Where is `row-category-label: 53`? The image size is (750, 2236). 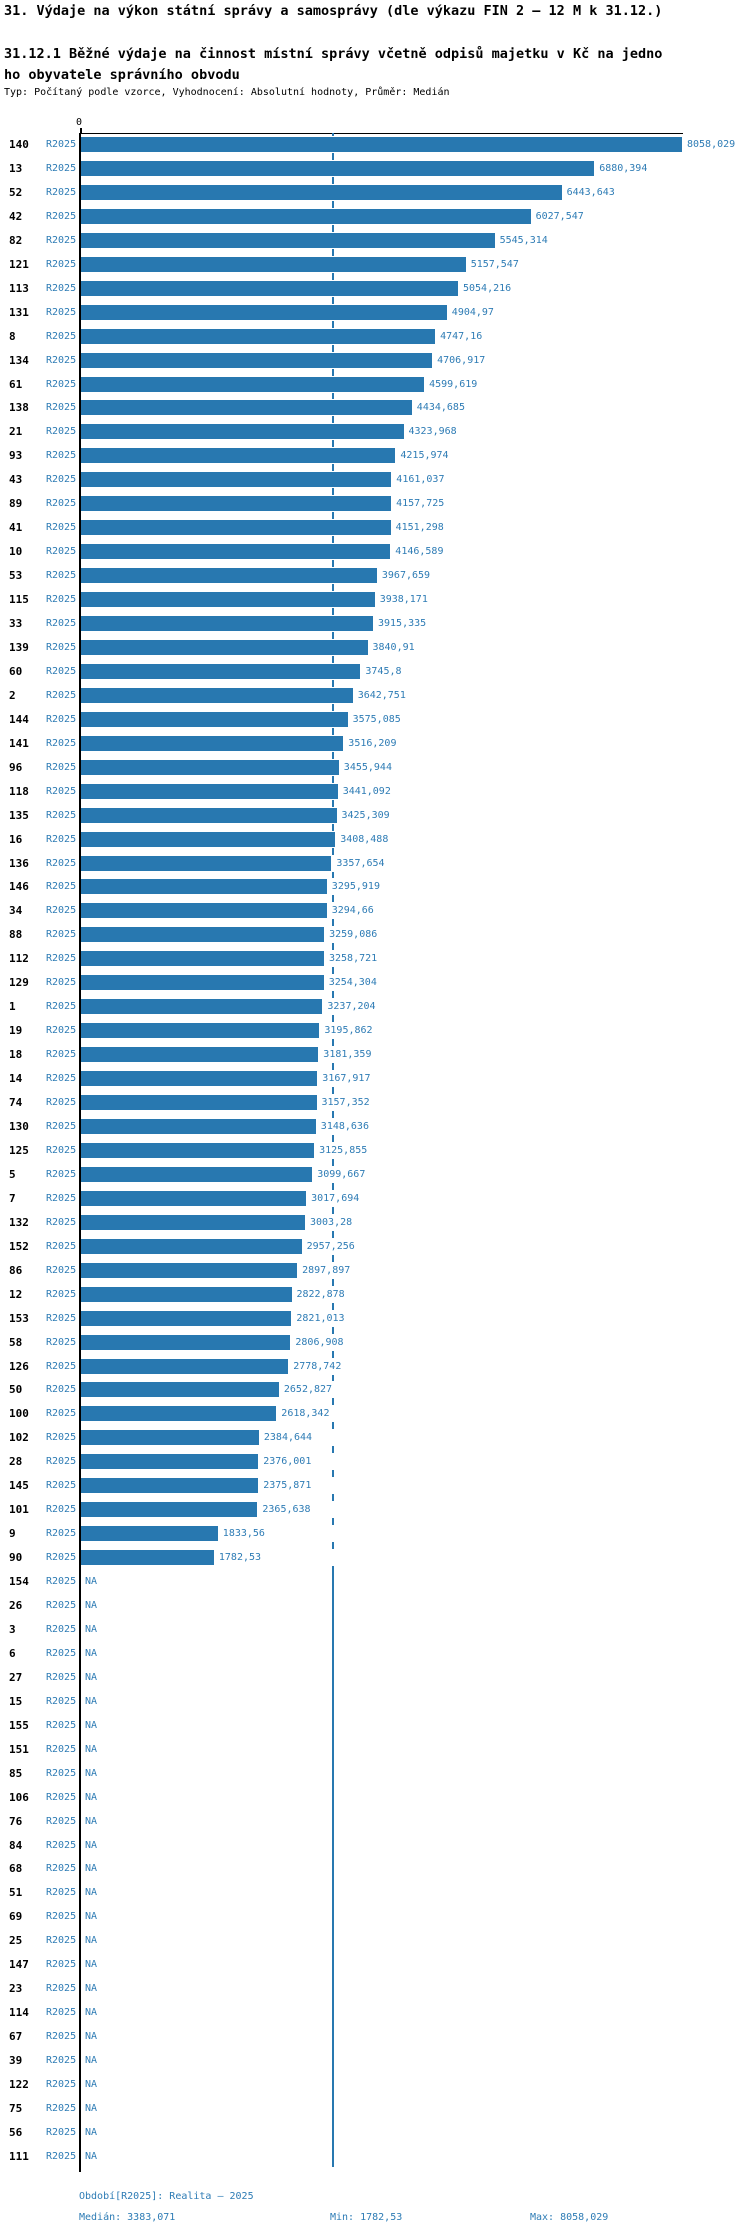
row-category-label: 53 is located at coordinates (16, 576).